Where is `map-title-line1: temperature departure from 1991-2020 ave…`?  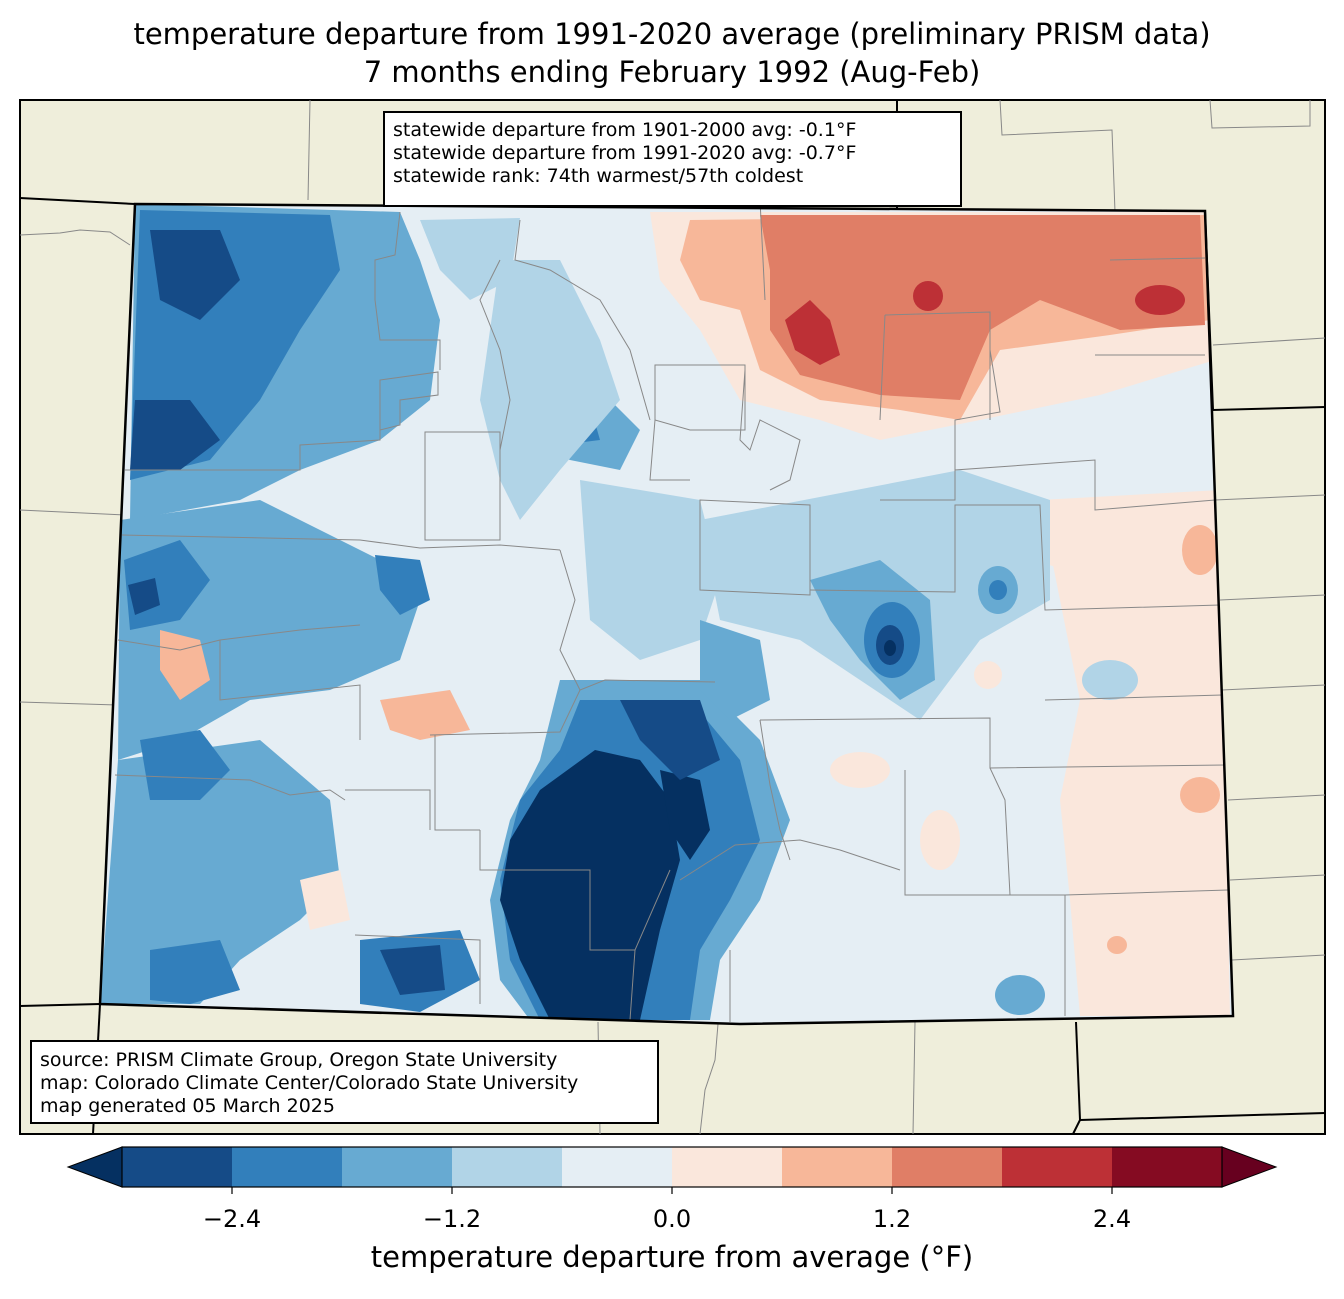 map-title-line1: temperature departure from 1991-2020 ave… is located at coordinates (672, 34).